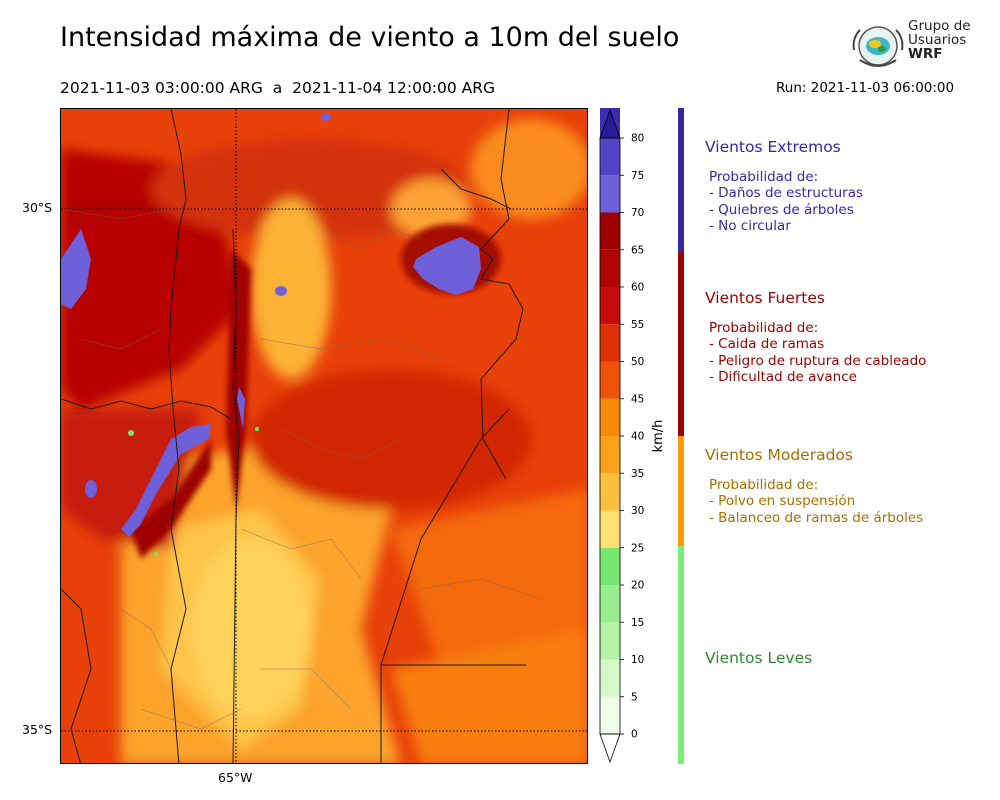  What do you see at coordinates (637, 399) in the screenshot?
I see `colorbar-tick-label: 45` at bounding box center [637, 399].